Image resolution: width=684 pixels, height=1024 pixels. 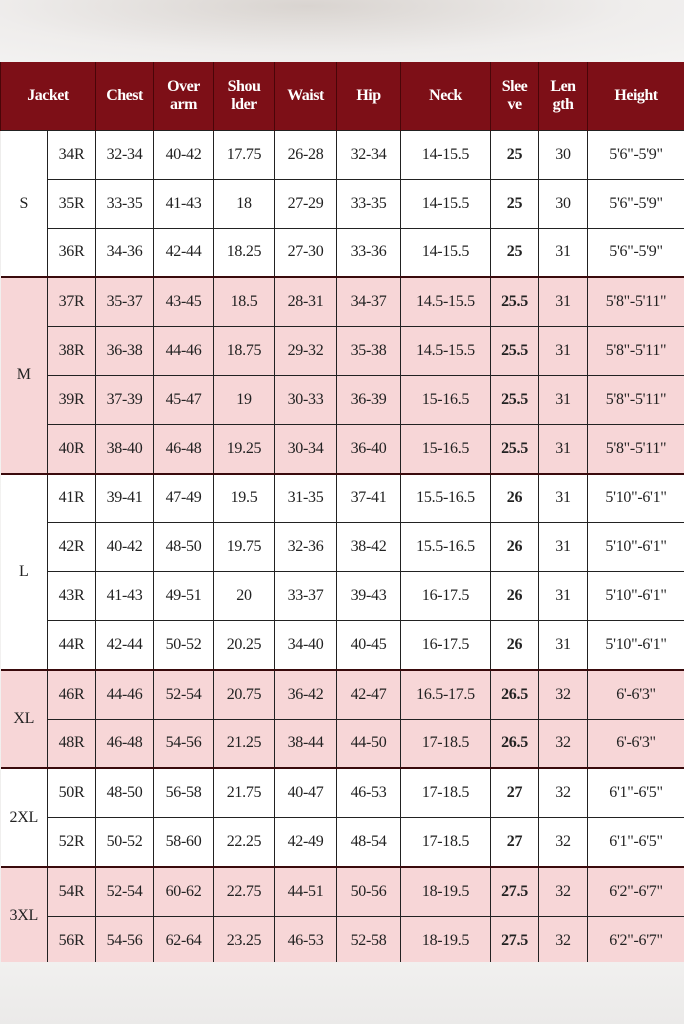 I want to click on cell-length: 31, so click(x=563, y=596).